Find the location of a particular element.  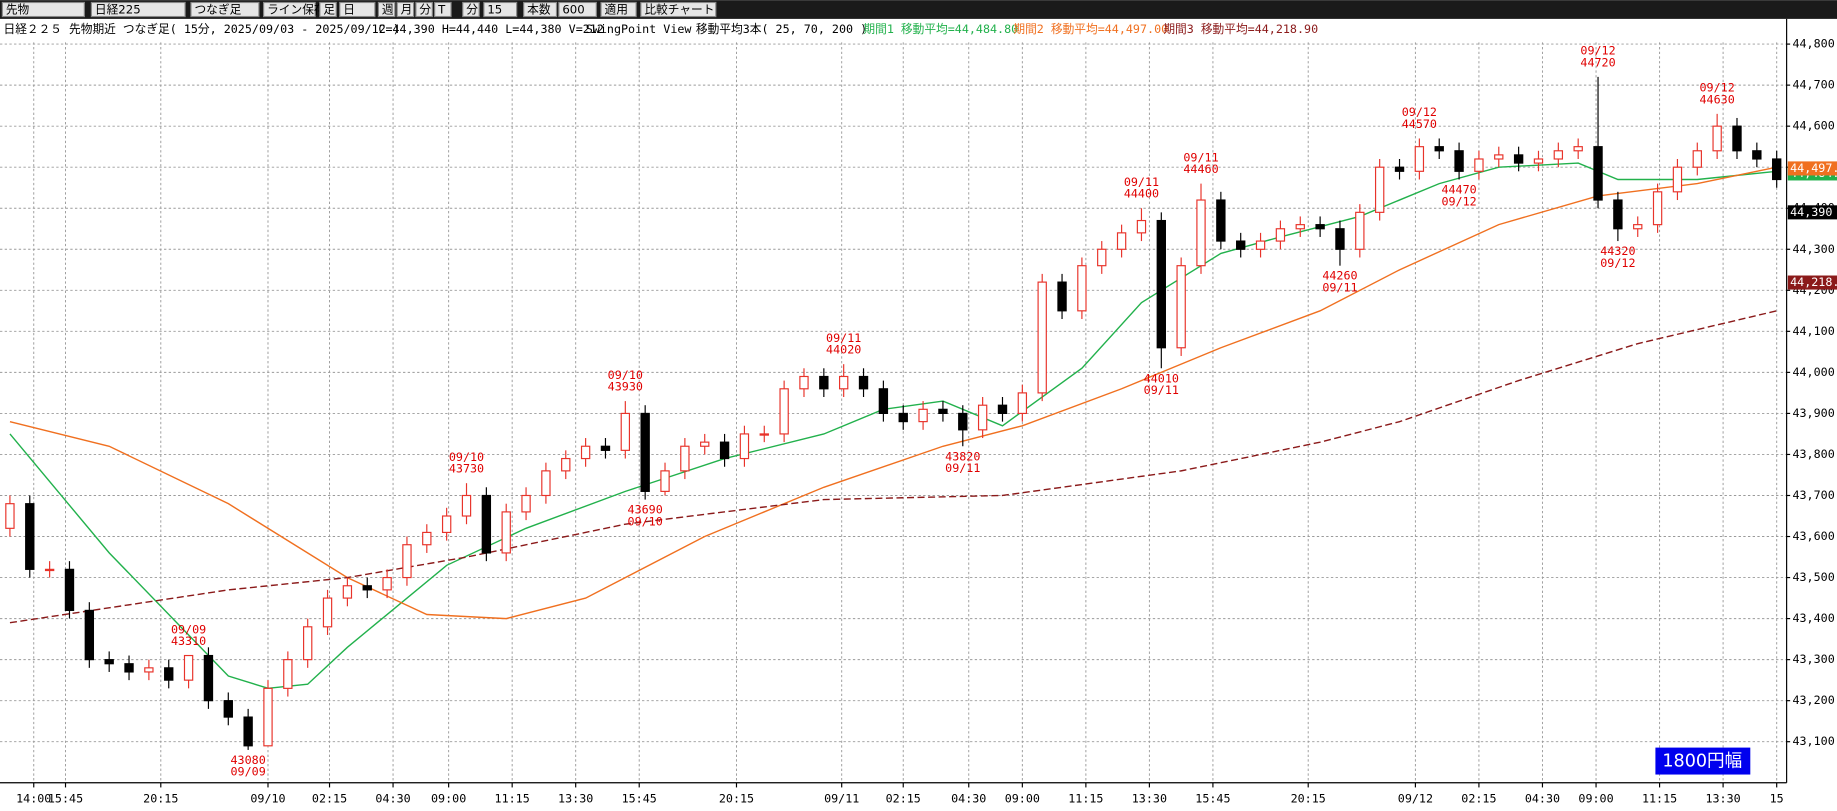

toolbar-items: 先物 日経225 つなぎ足 ライン保存足日週月分 T 分 15 本数 600 適用 比較チャート is located at coordinates (359, 9).